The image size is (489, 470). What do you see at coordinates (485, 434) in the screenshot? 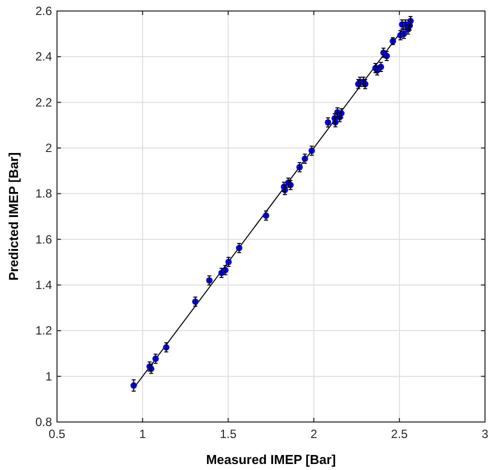
I see `x-tick-label: 3` at bounding box center [485, 434].